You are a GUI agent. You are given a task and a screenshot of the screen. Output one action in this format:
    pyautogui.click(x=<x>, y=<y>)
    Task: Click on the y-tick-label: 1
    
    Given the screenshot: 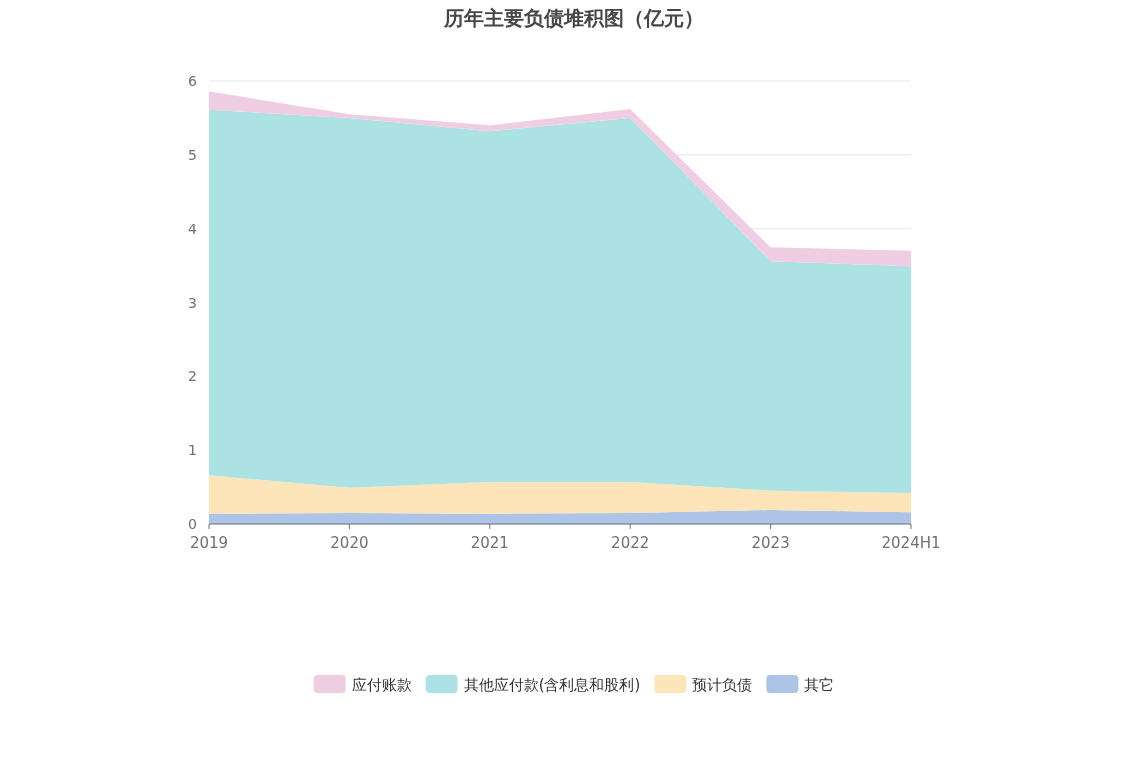 What is the action you would take?
    pyautogui.click(x=192, y=450)
    